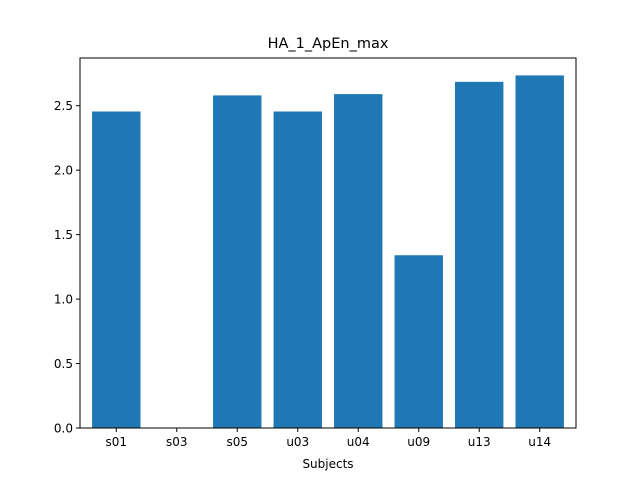  I want to click on x-tick-label: u14, so click(539, 442).